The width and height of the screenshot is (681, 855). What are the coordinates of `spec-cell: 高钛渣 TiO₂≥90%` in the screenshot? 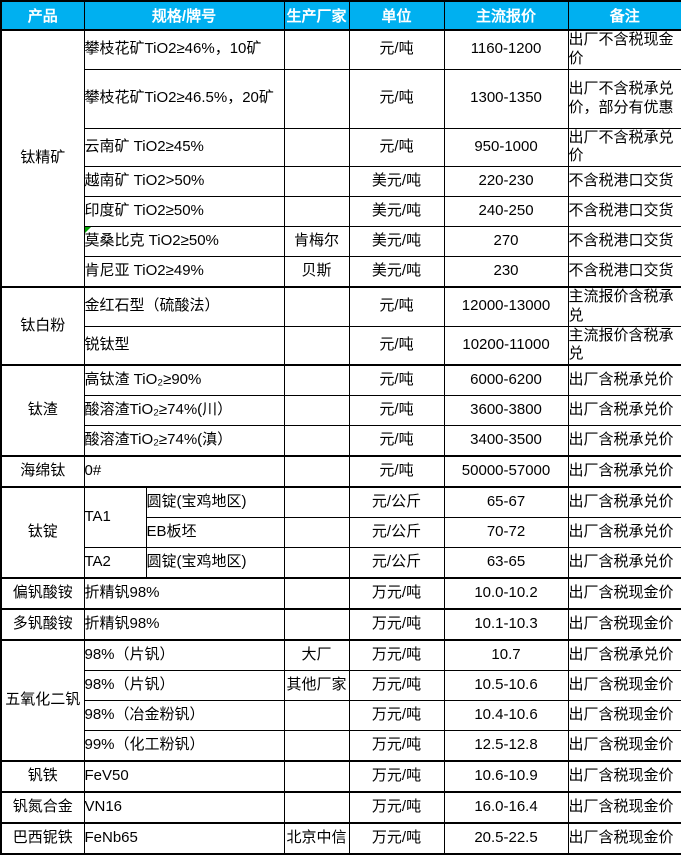 It's located at (184, 380).